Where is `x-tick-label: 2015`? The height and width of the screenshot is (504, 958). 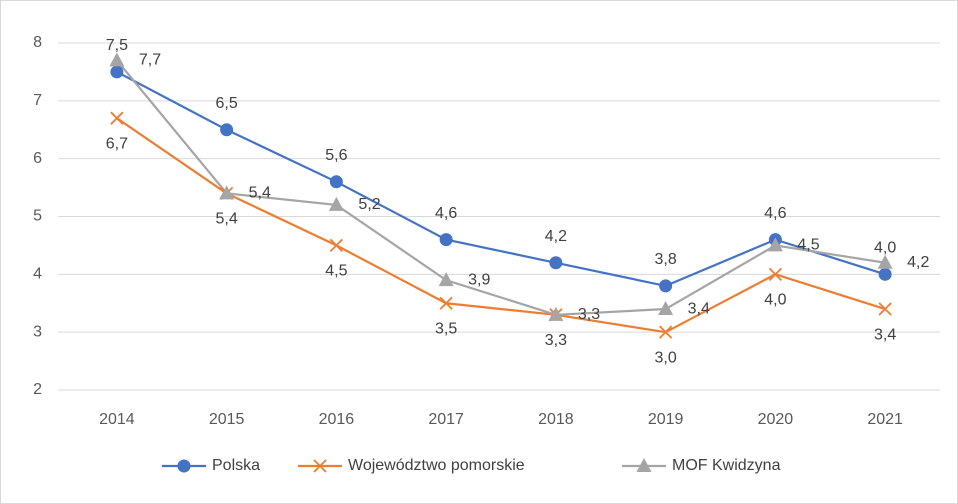
x-tick-label: 2015 is located at coordinates (227, 419).